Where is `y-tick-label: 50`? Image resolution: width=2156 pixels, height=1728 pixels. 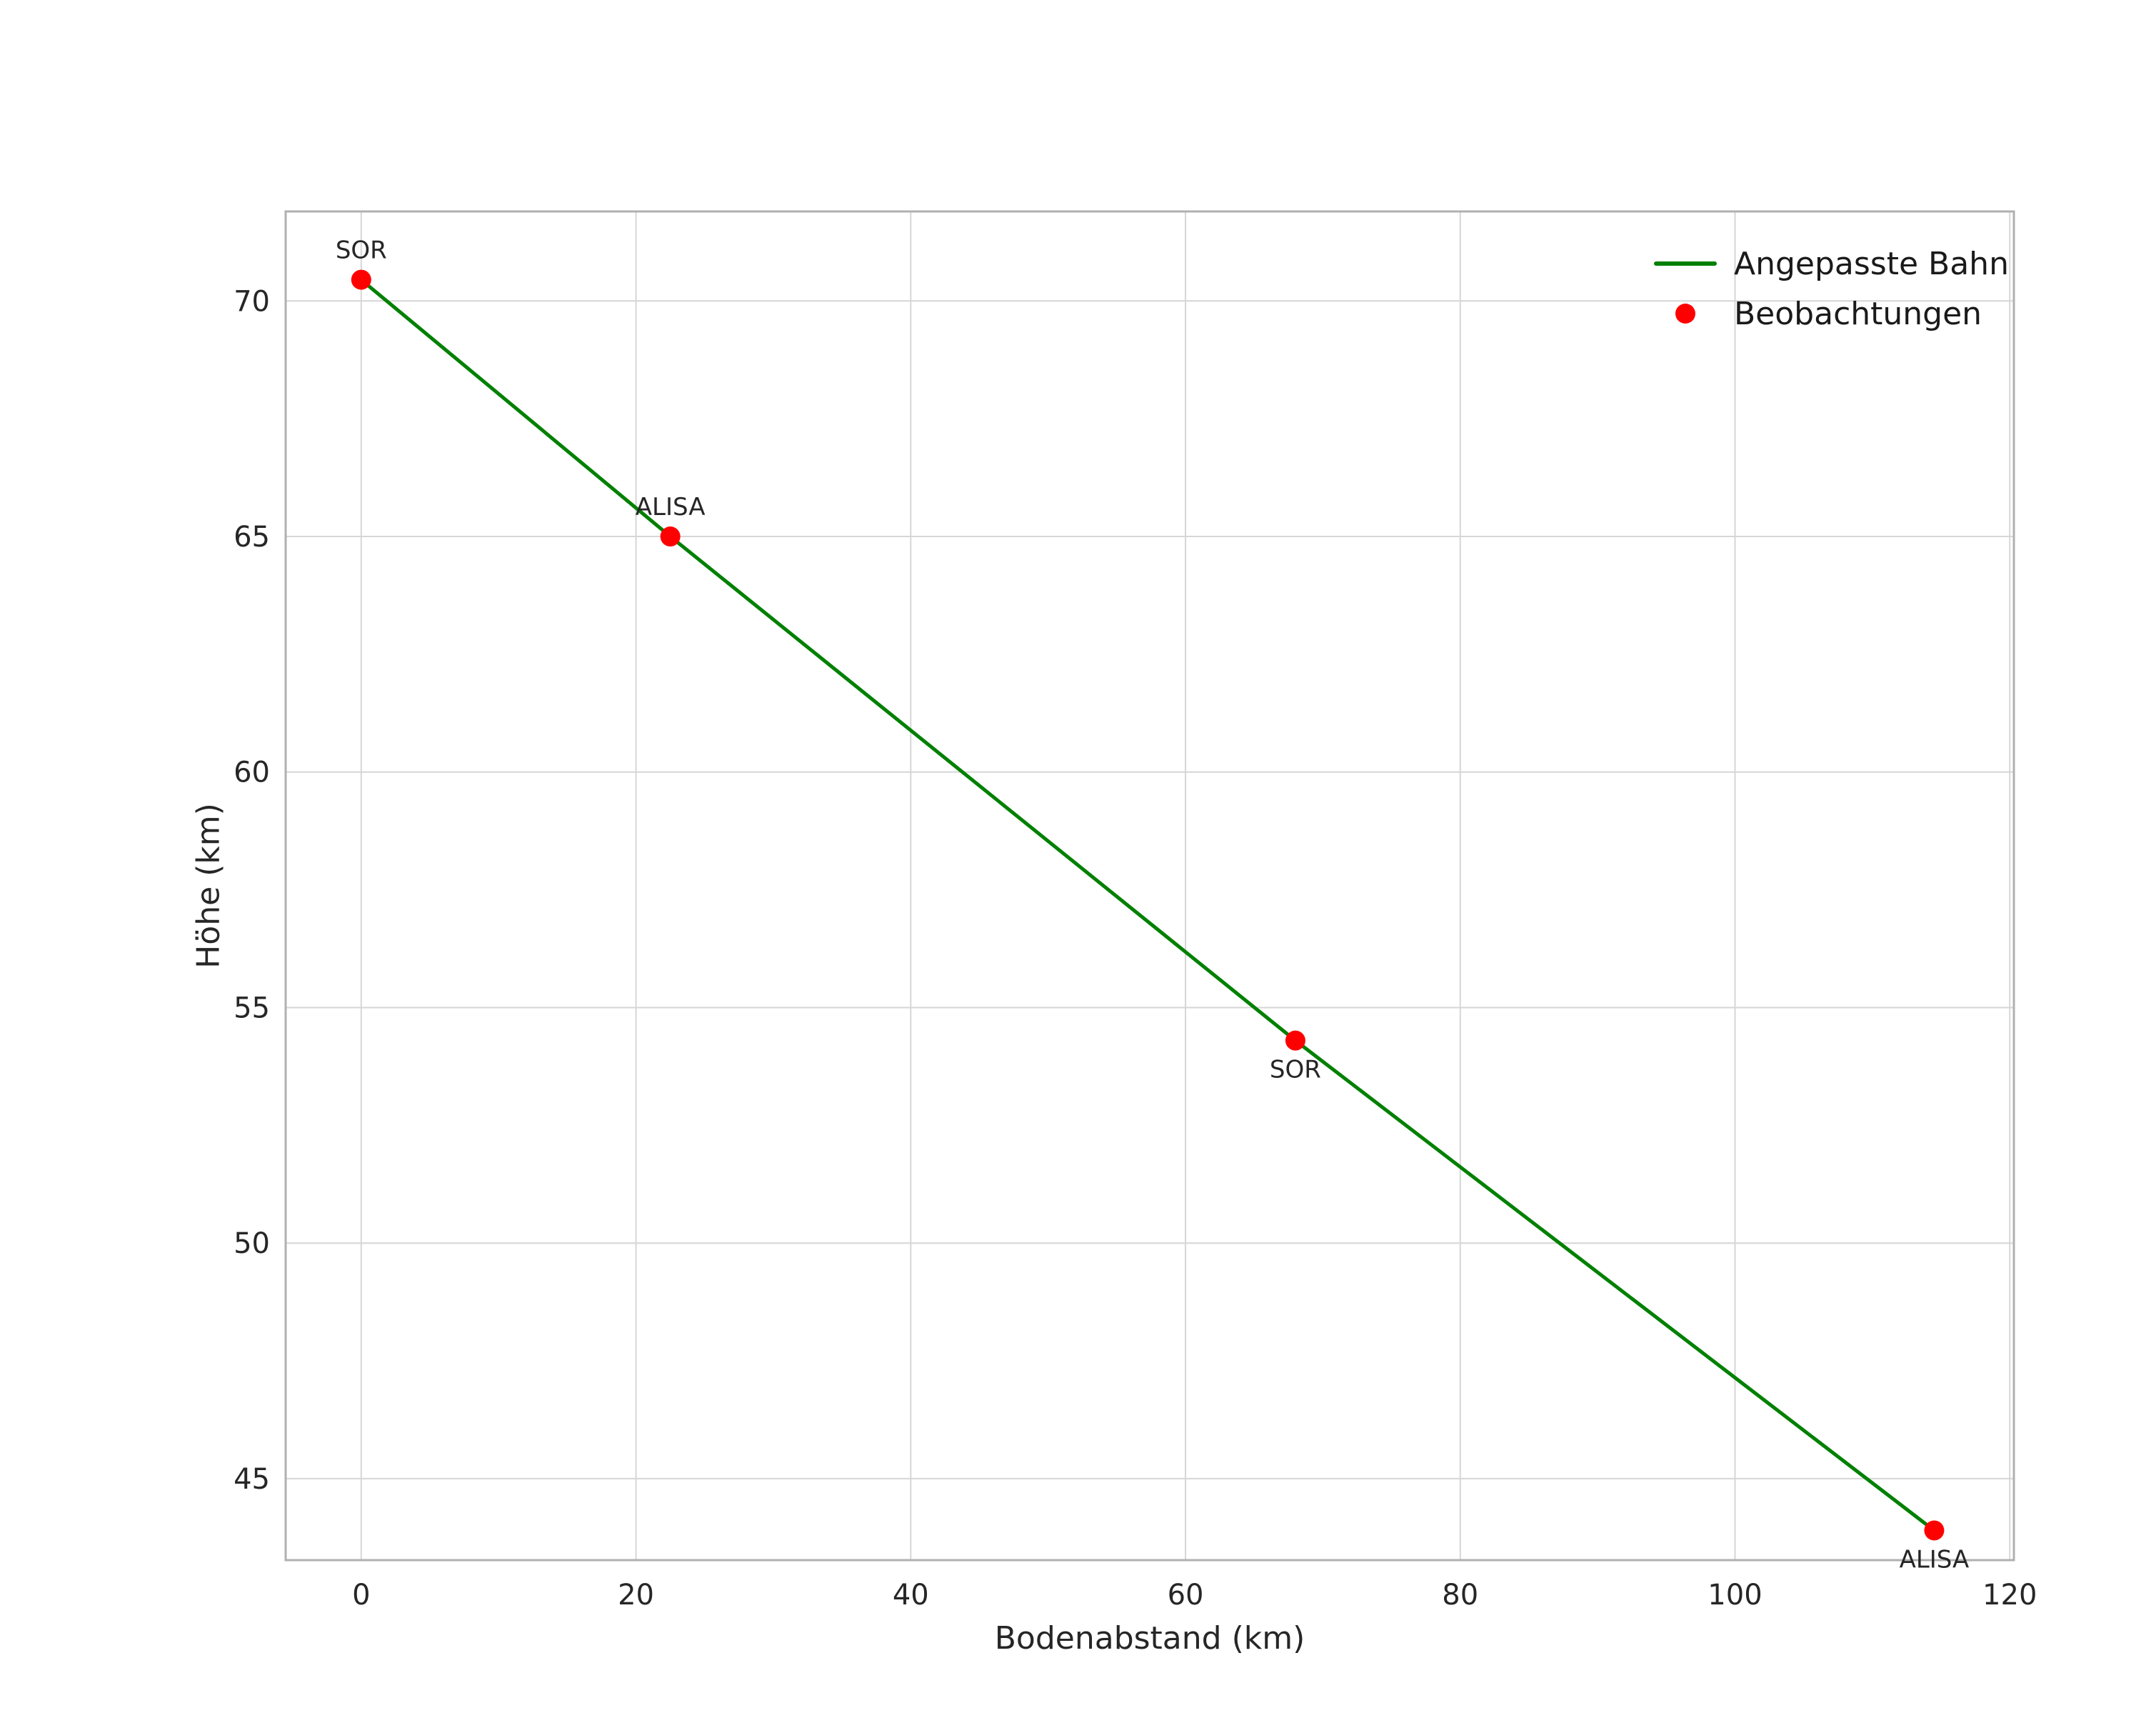 y-tick-label: 50 is located at coordinates (252, 1243).